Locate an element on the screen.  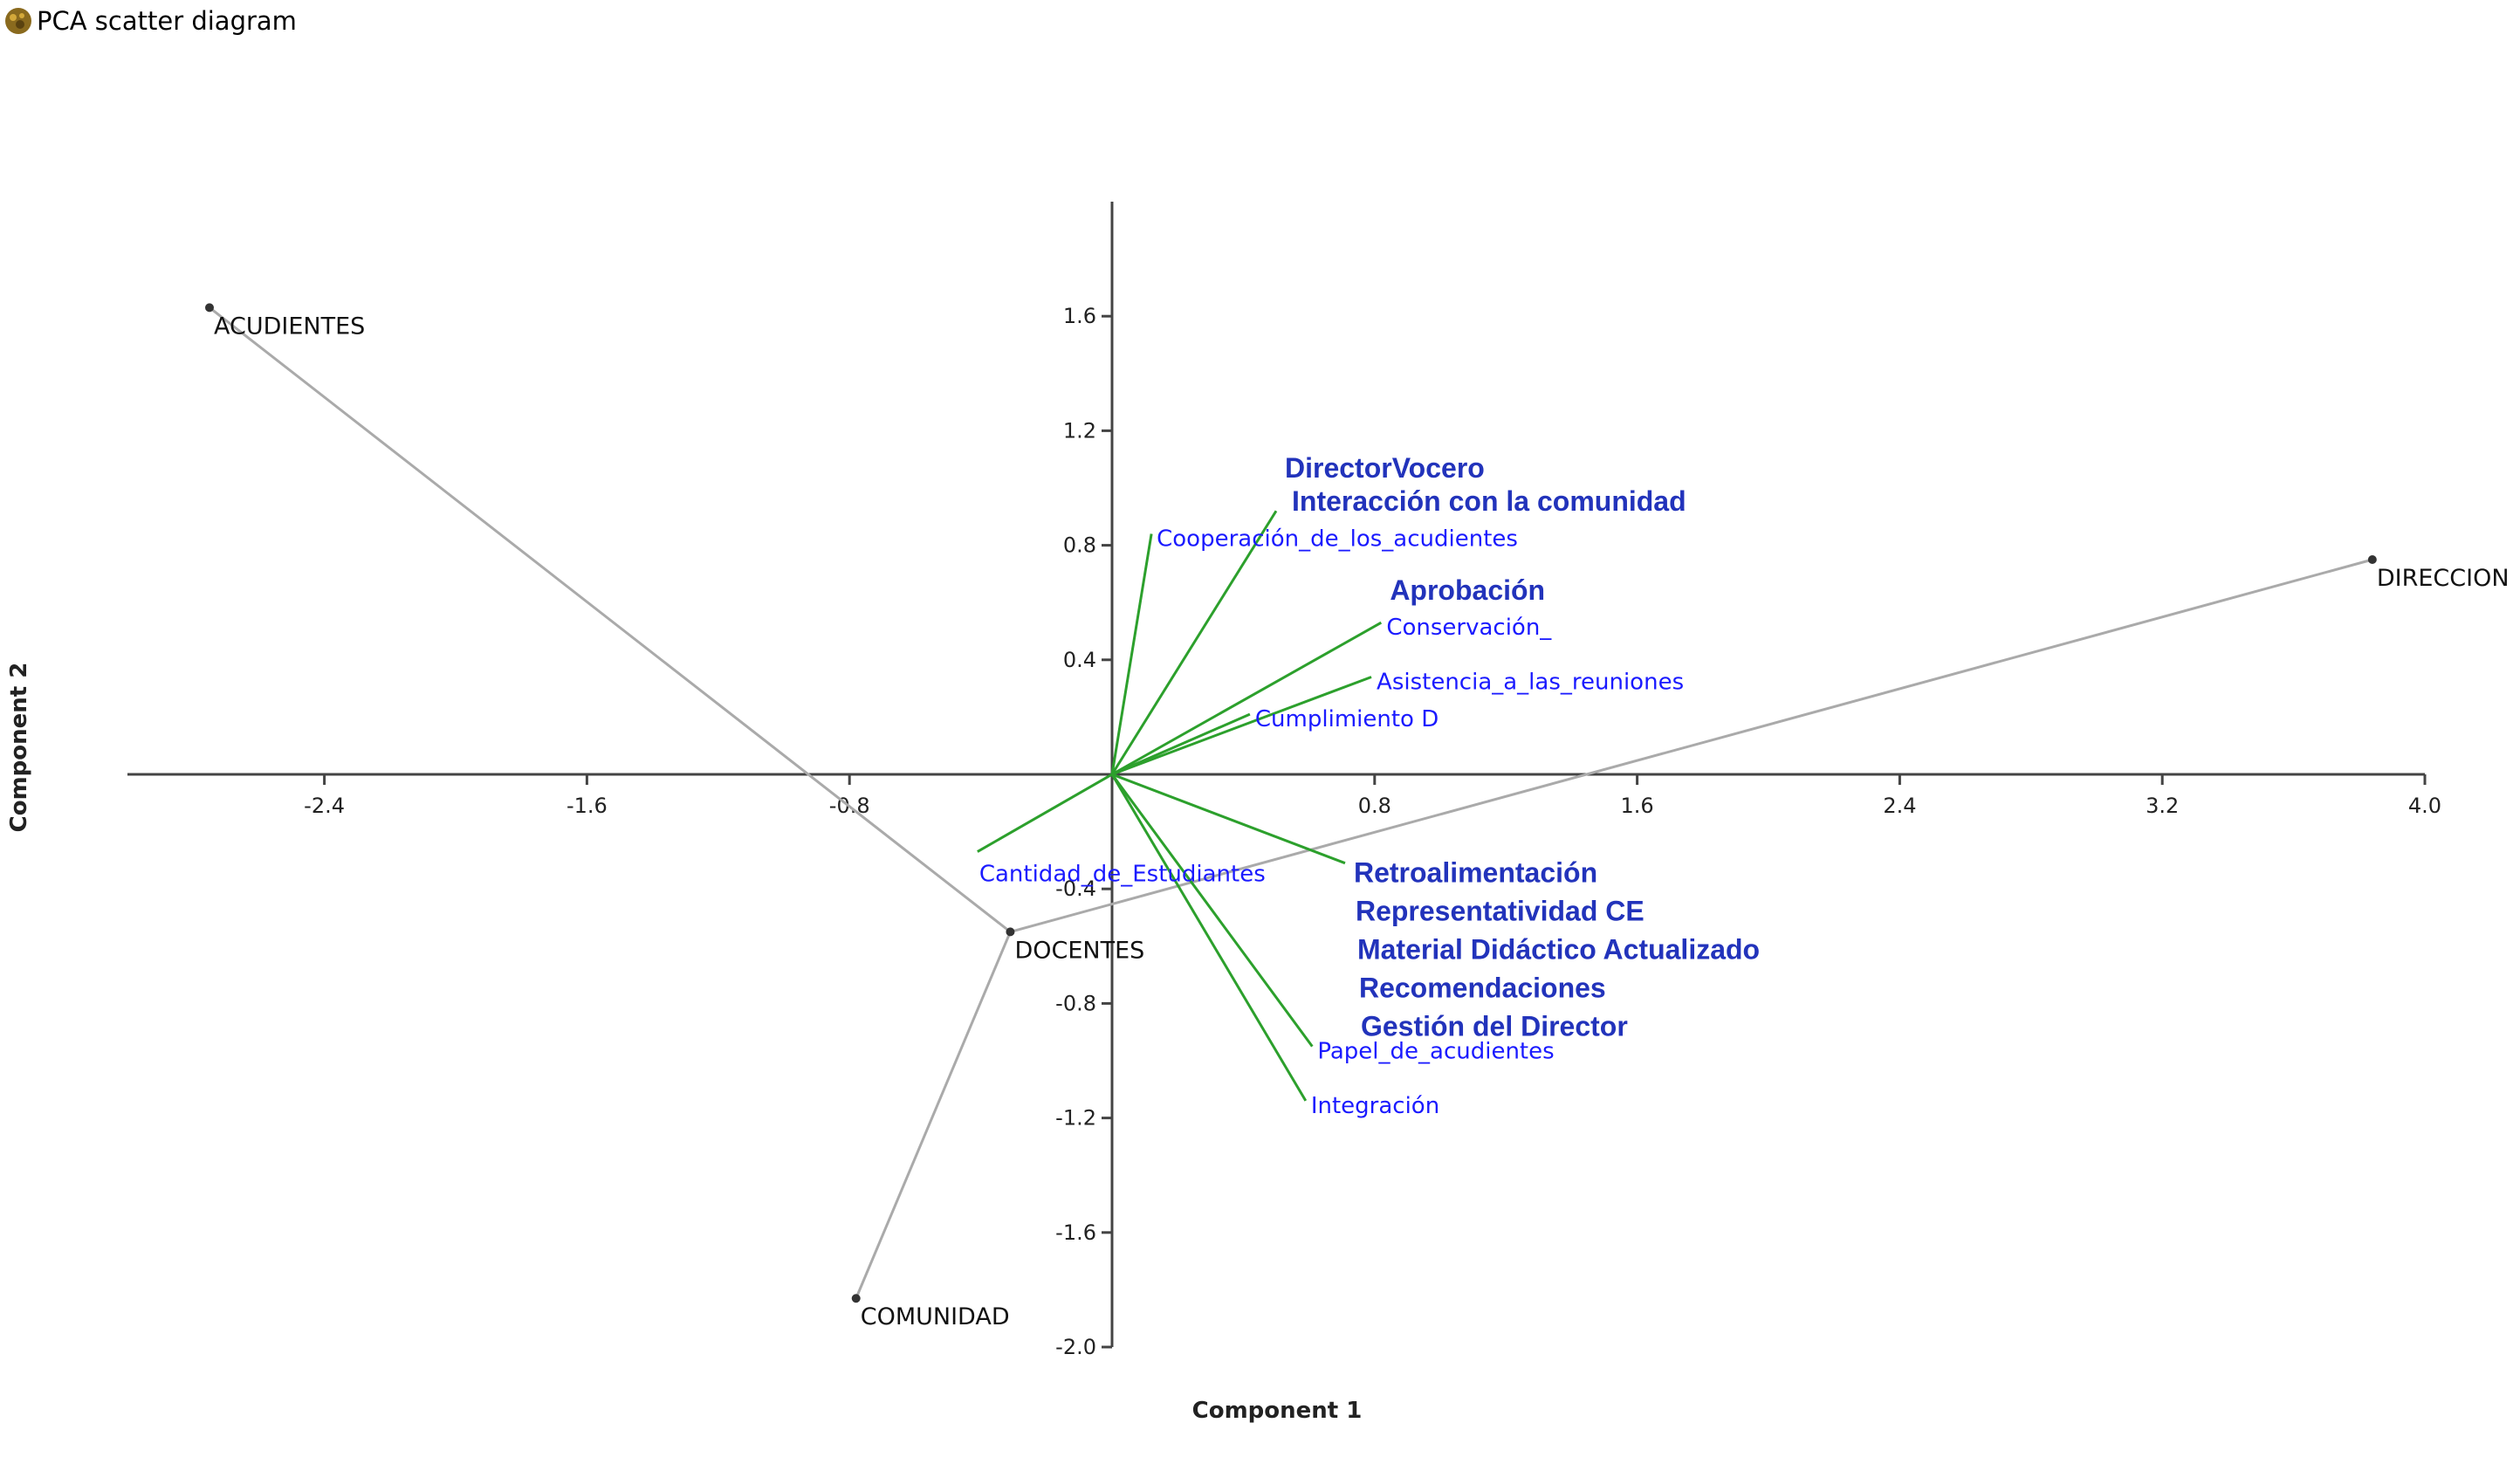
loading-vector-papel-de-acudientes is located at coordinates (1212, 910).